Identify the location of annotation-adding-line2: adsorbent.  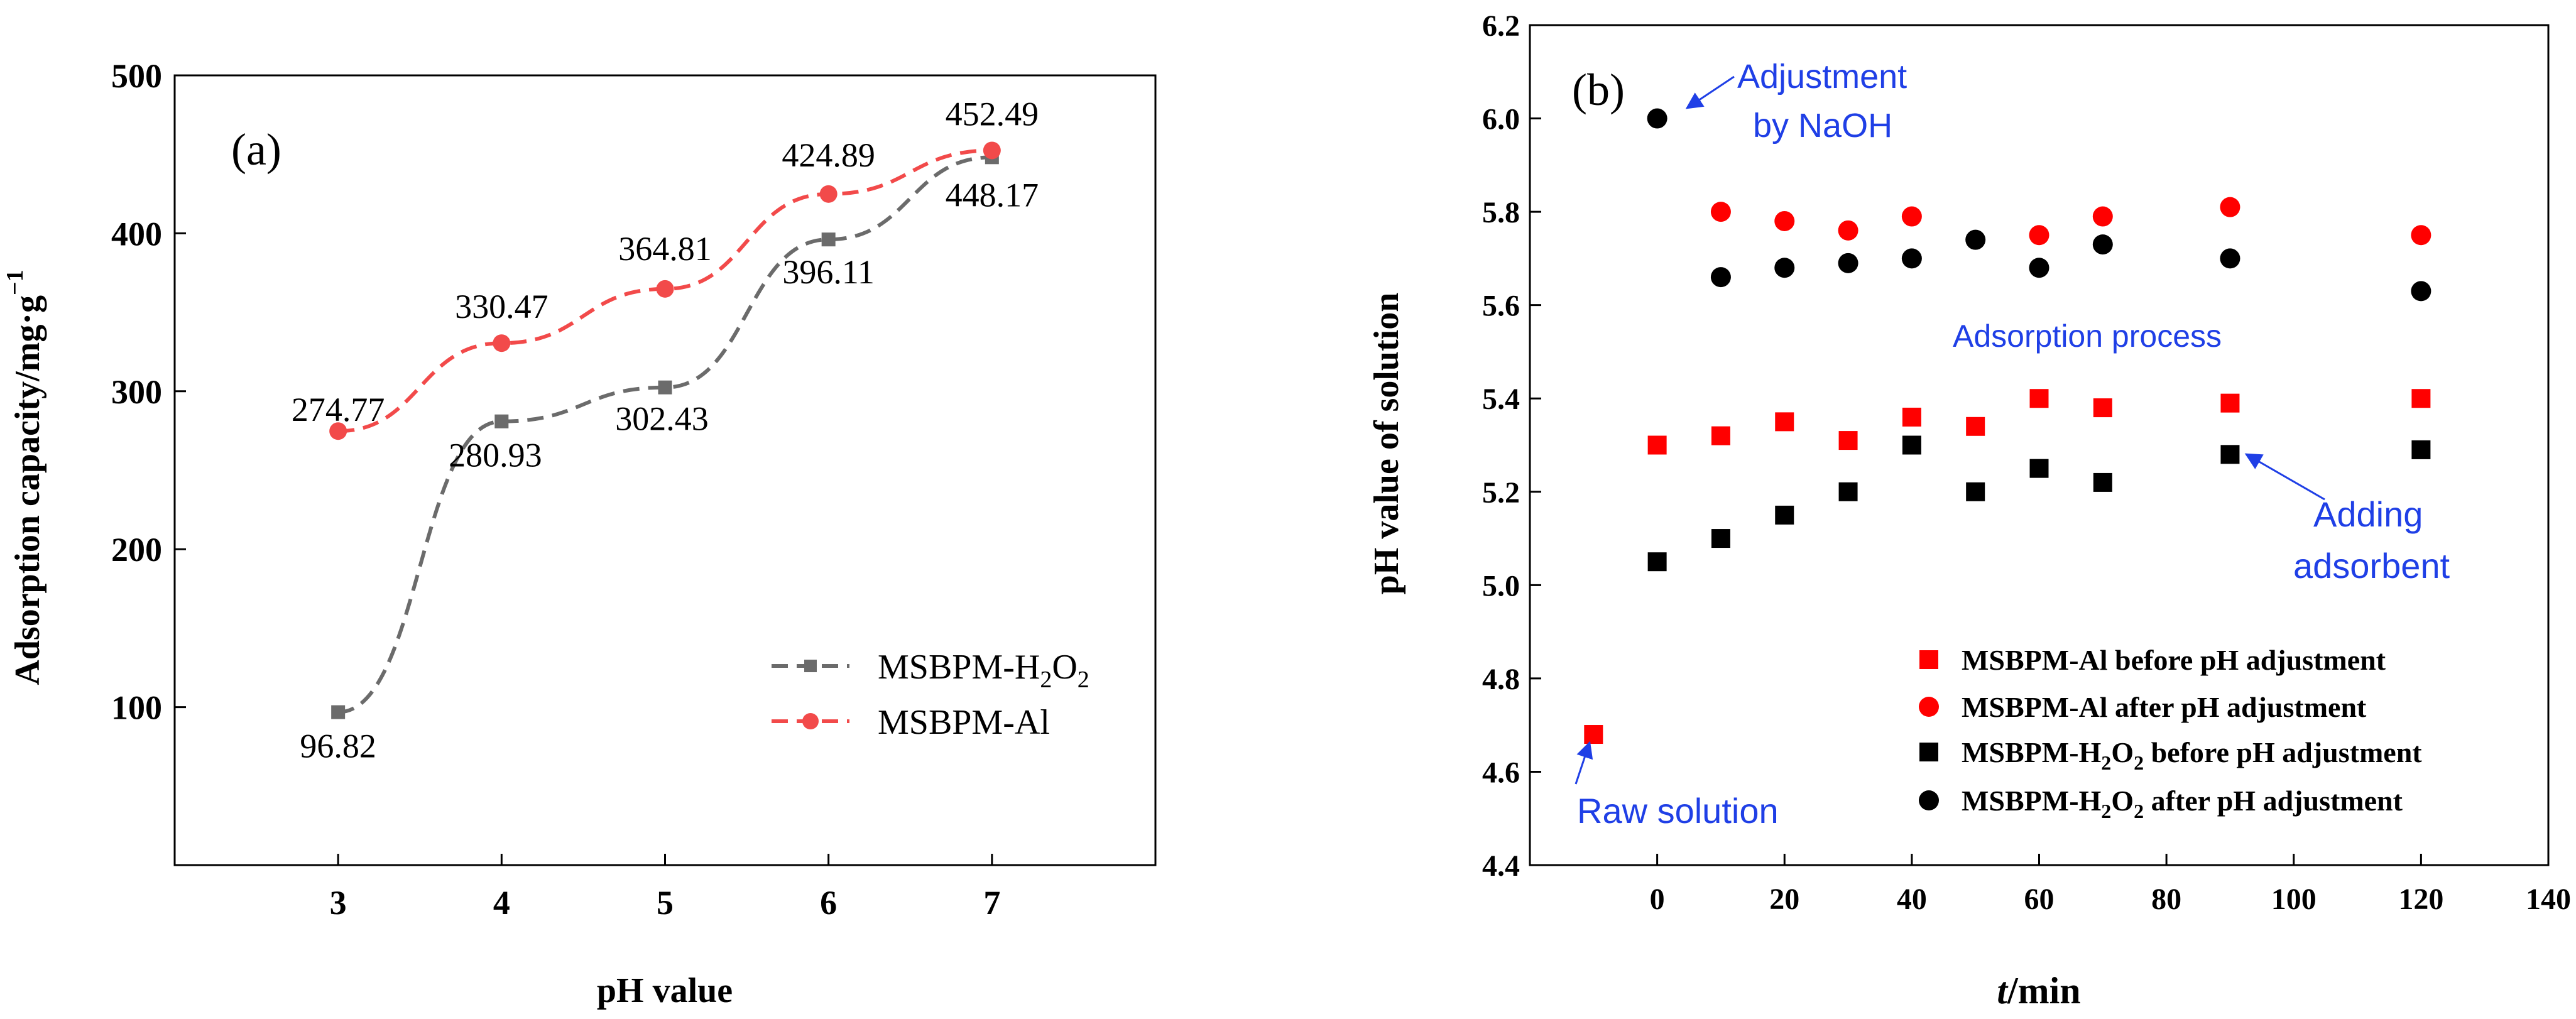
(2371, 566).